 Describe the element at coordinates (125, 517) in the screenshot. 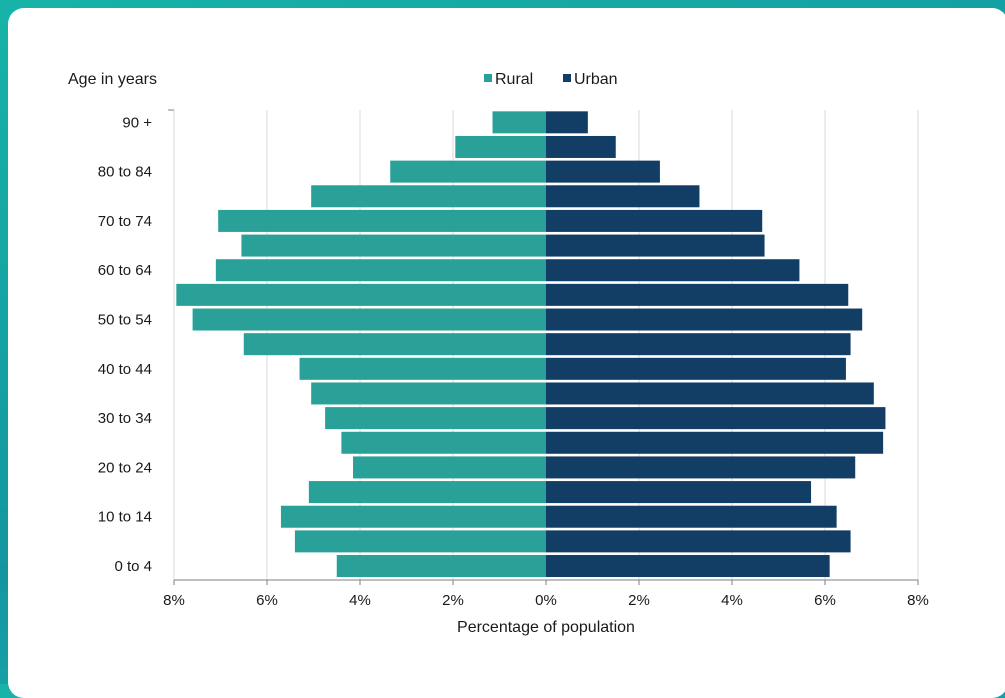

I see `y-tick-label: 10 to 14` at that location.